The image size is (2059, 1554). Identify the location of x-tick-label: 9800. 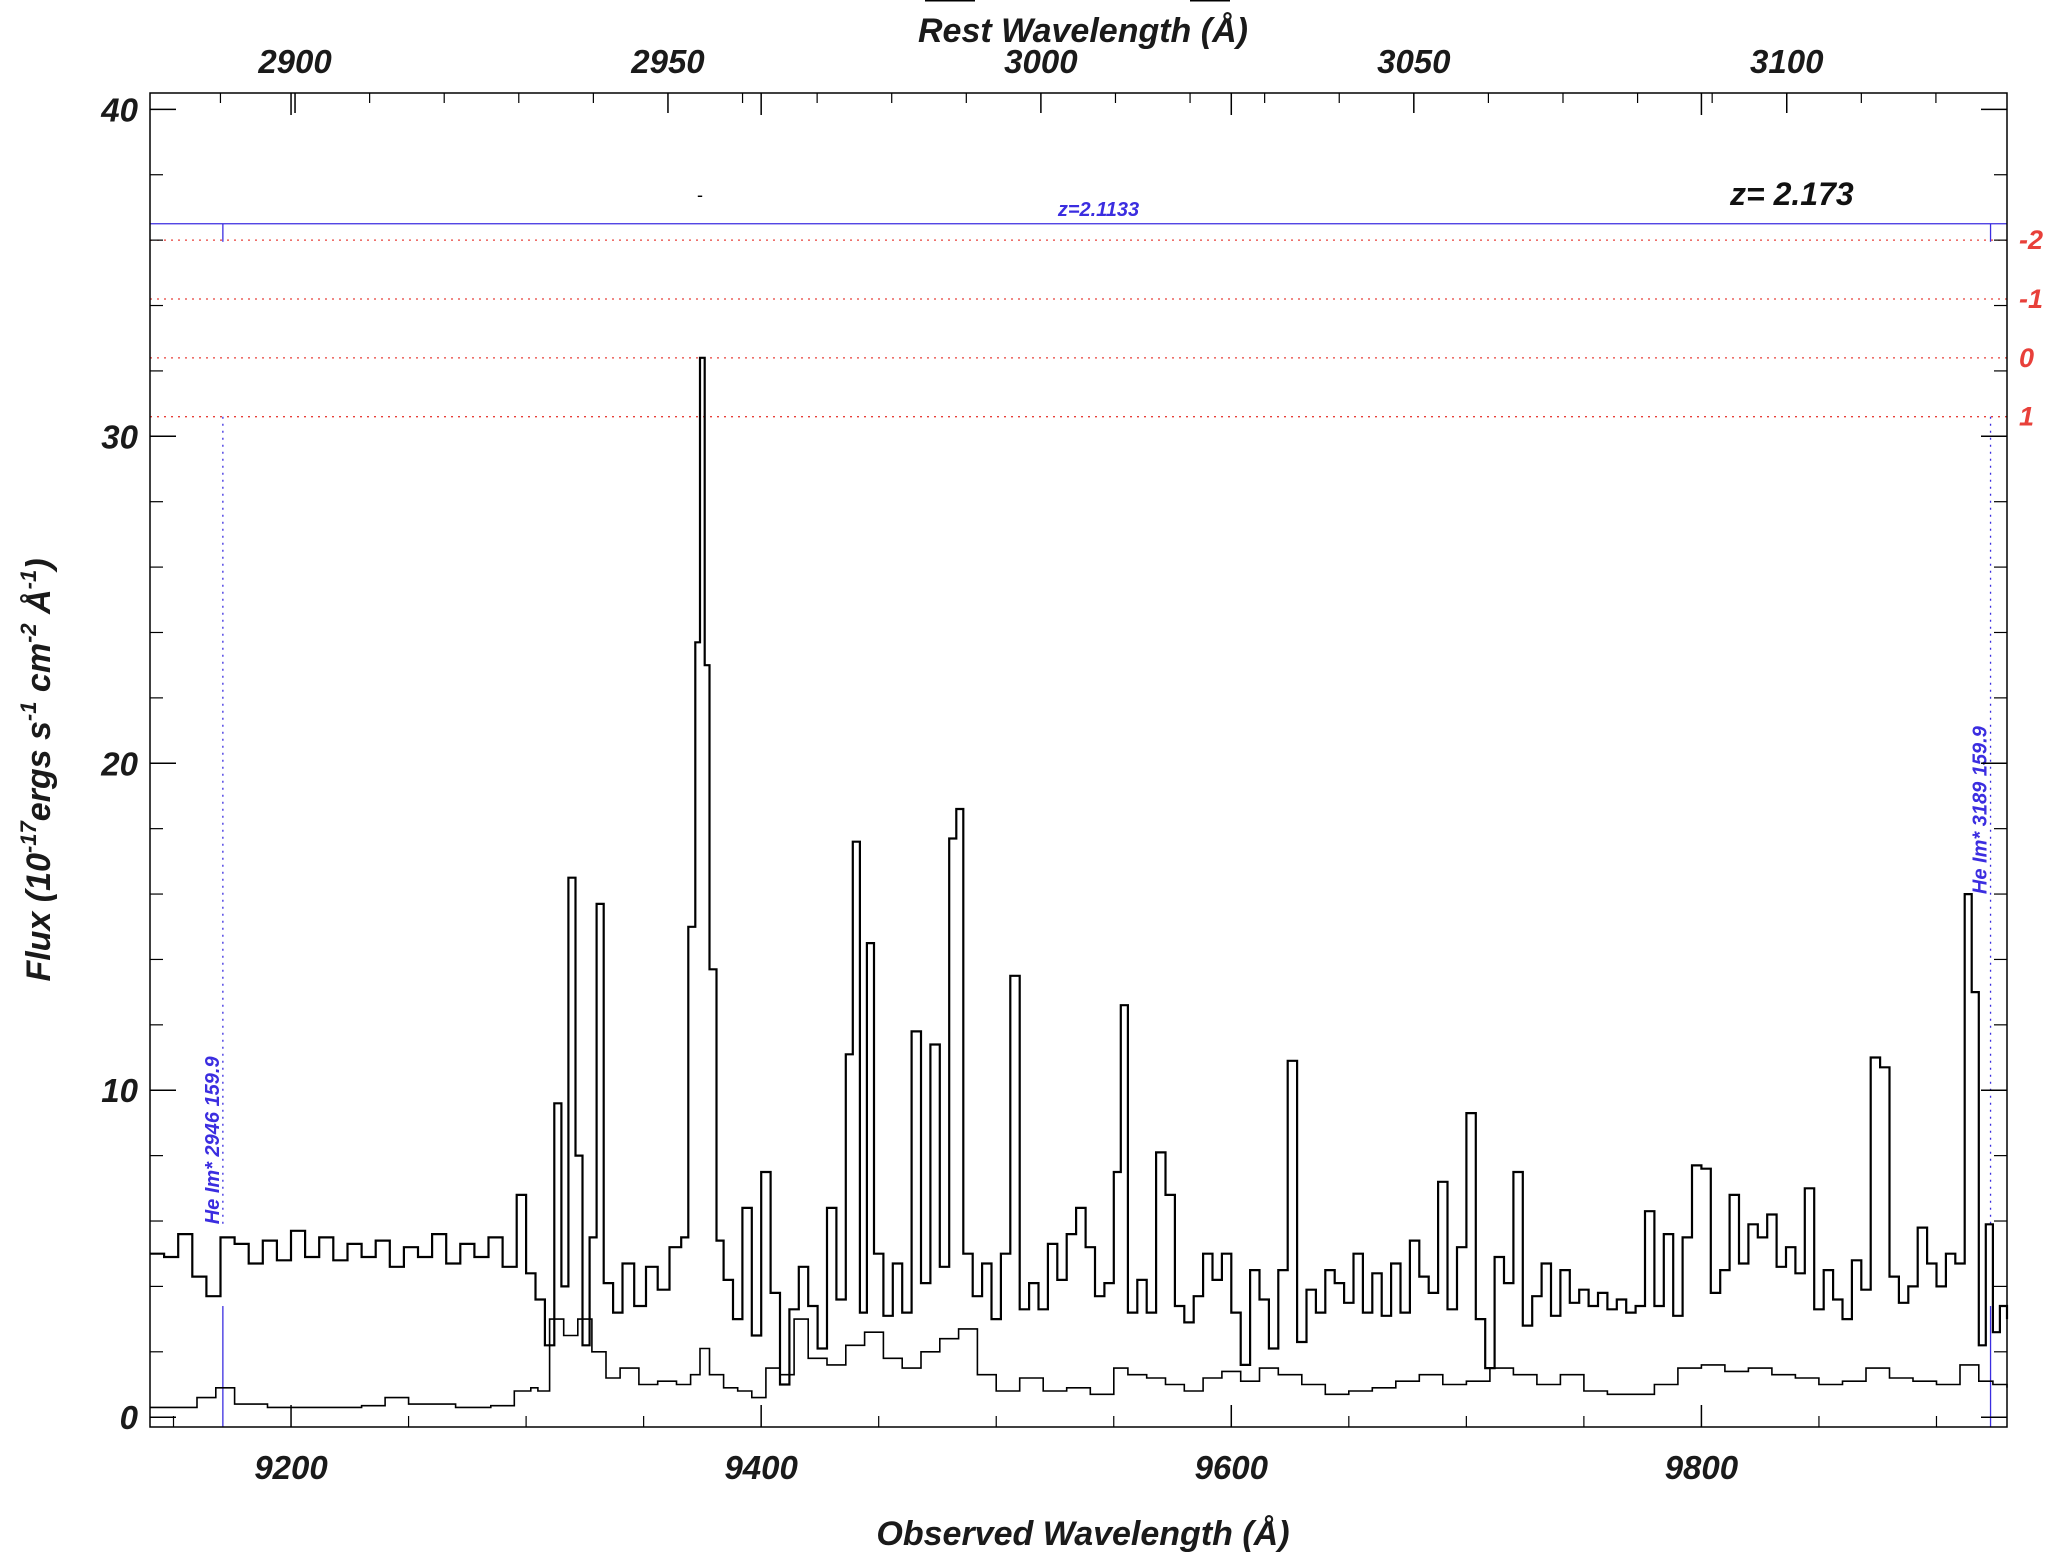
(1702, 1467).